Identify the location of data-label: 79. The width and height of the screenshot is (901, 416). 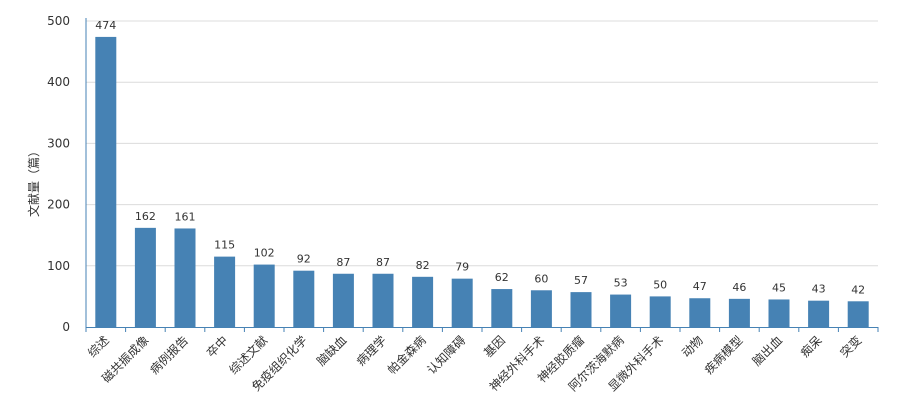
(462, 267).